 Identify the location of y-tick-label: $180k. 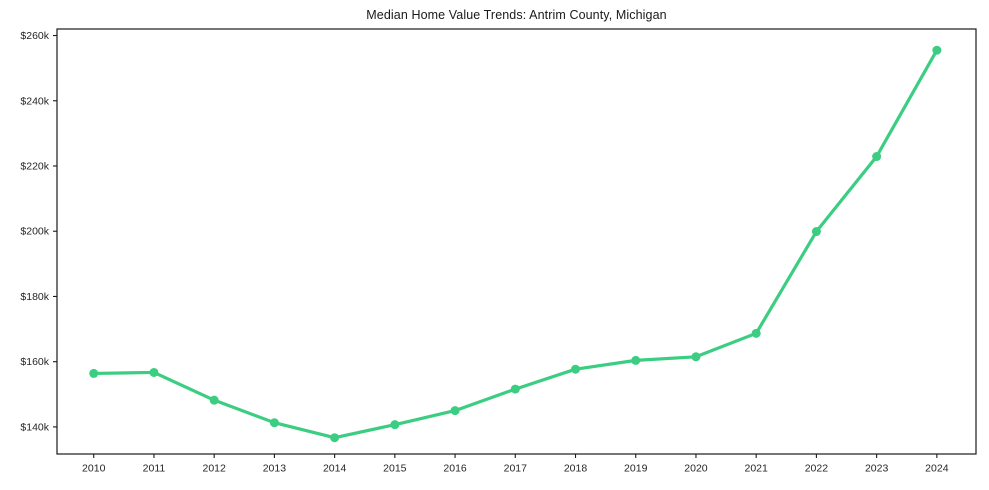
(34, 297).